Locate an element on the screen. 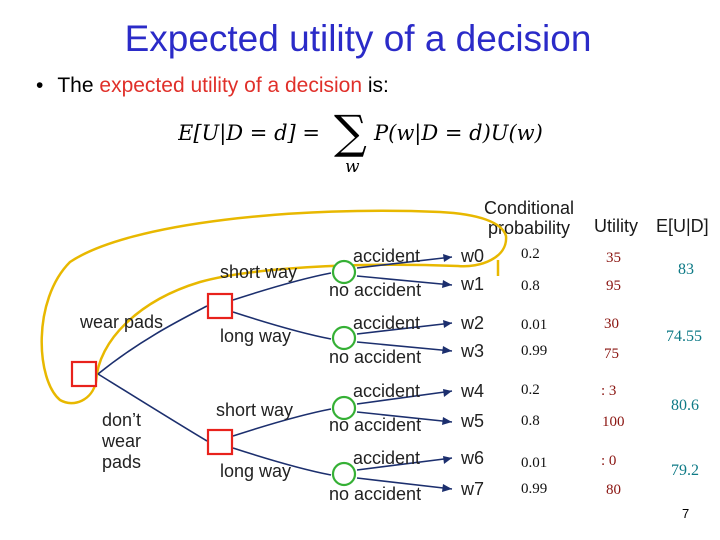 This screenshot has height=540, width=720. edge-w5 is located at coordinates (404, 417).